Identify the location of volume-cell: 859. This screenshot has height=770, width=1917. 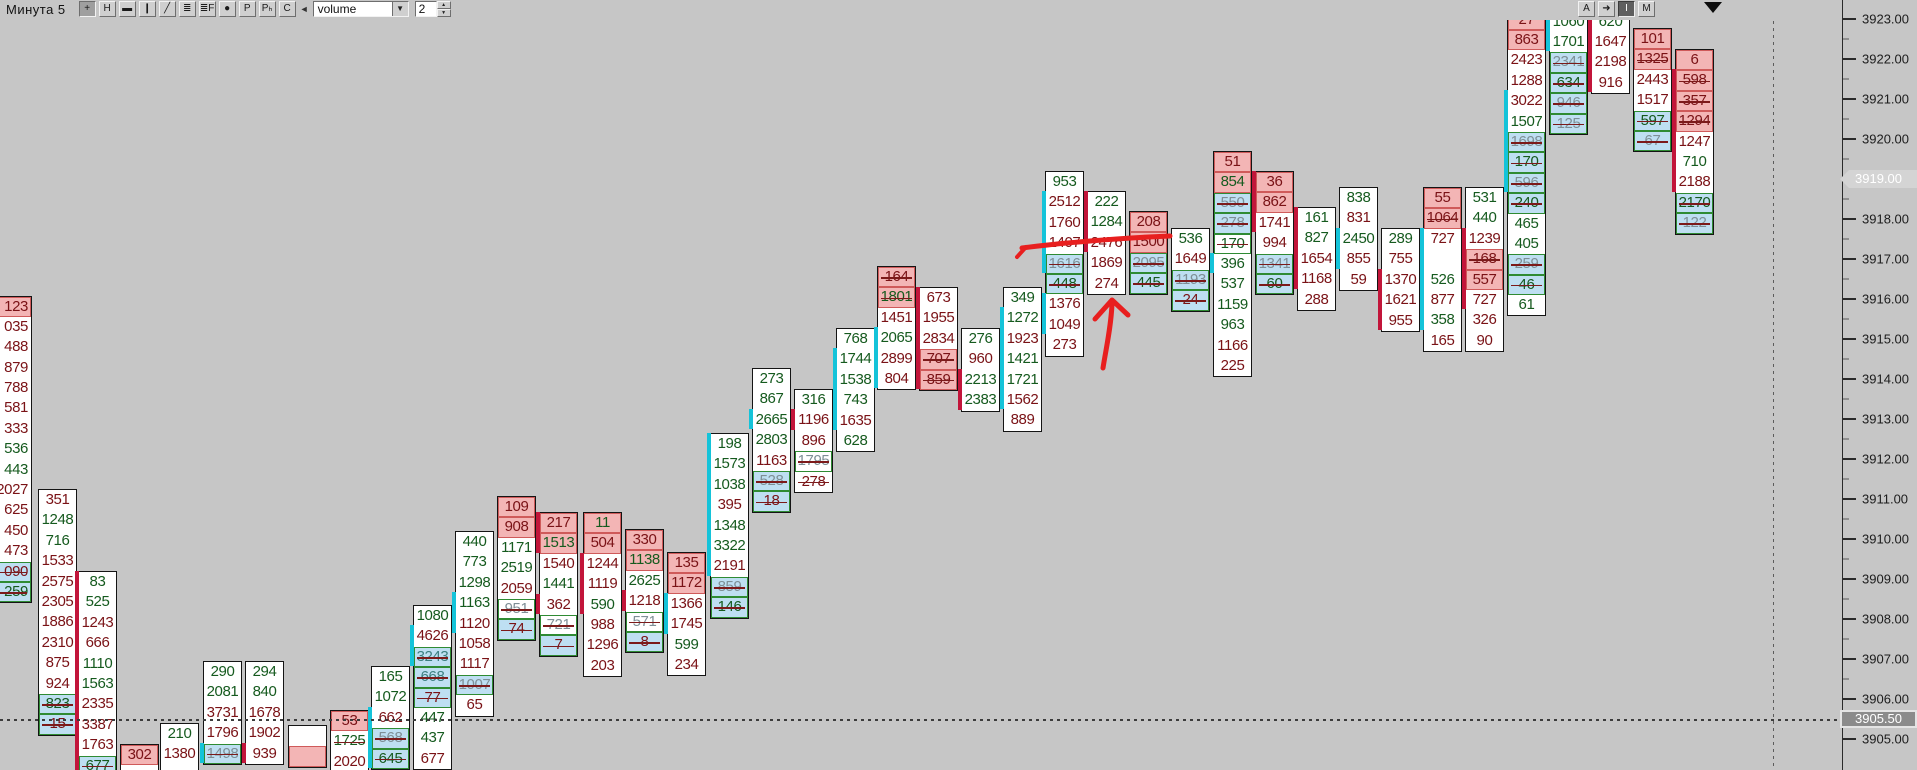
(729, 587).